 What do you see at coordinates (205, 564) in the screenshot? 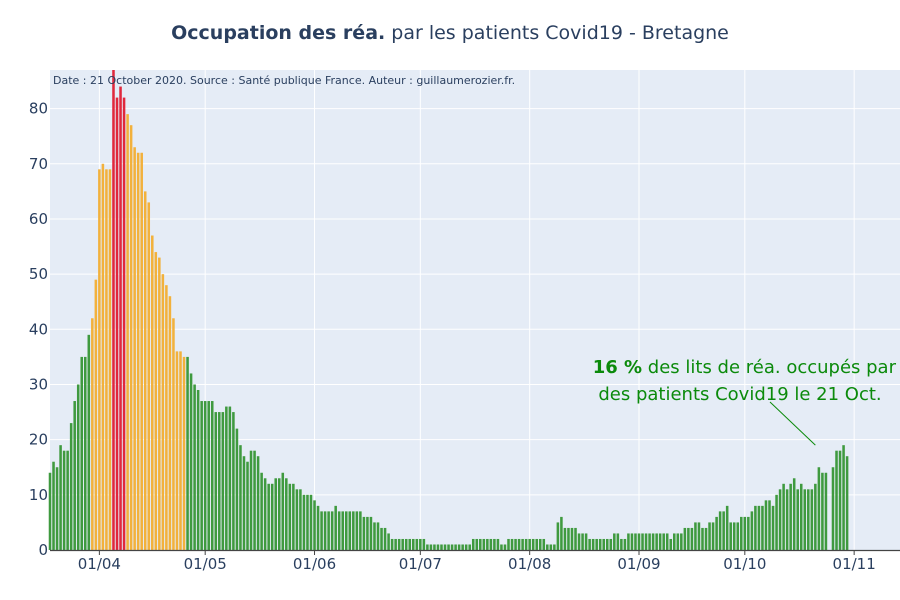
I see `x-tick-label: 01/05` at bounding box center [205, 564].